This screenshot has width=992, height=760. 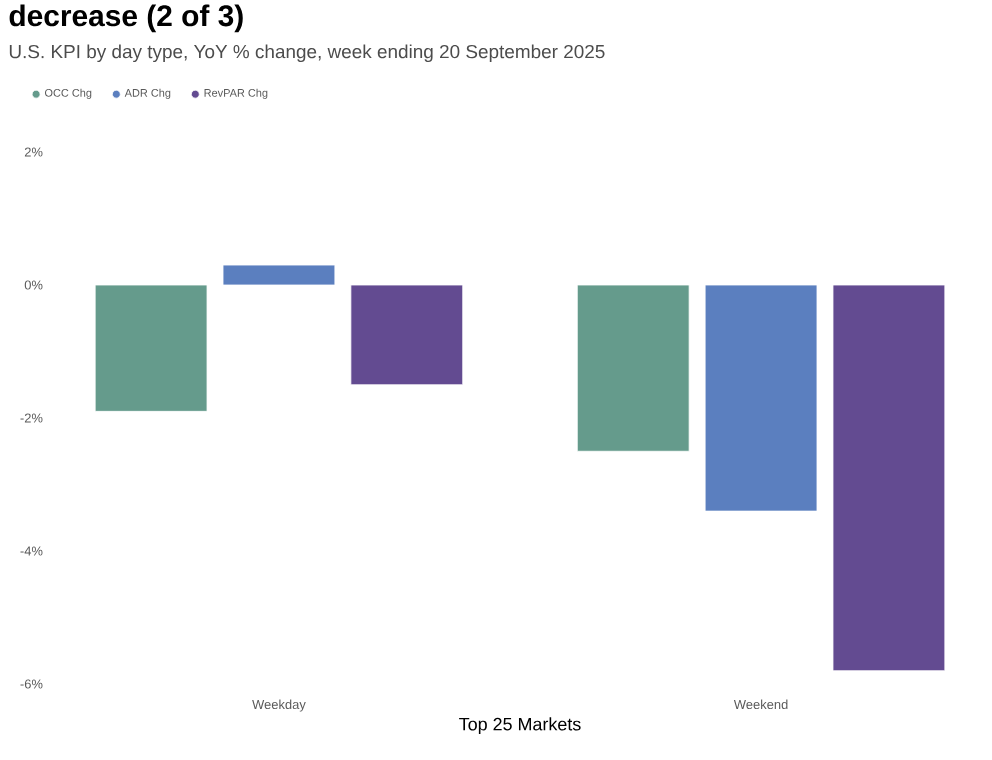 What do you see at coordinates (126, 18) in the screenshot?
I see `chart-title: decrease (2 of 3)` at bounding box center [126, 18].